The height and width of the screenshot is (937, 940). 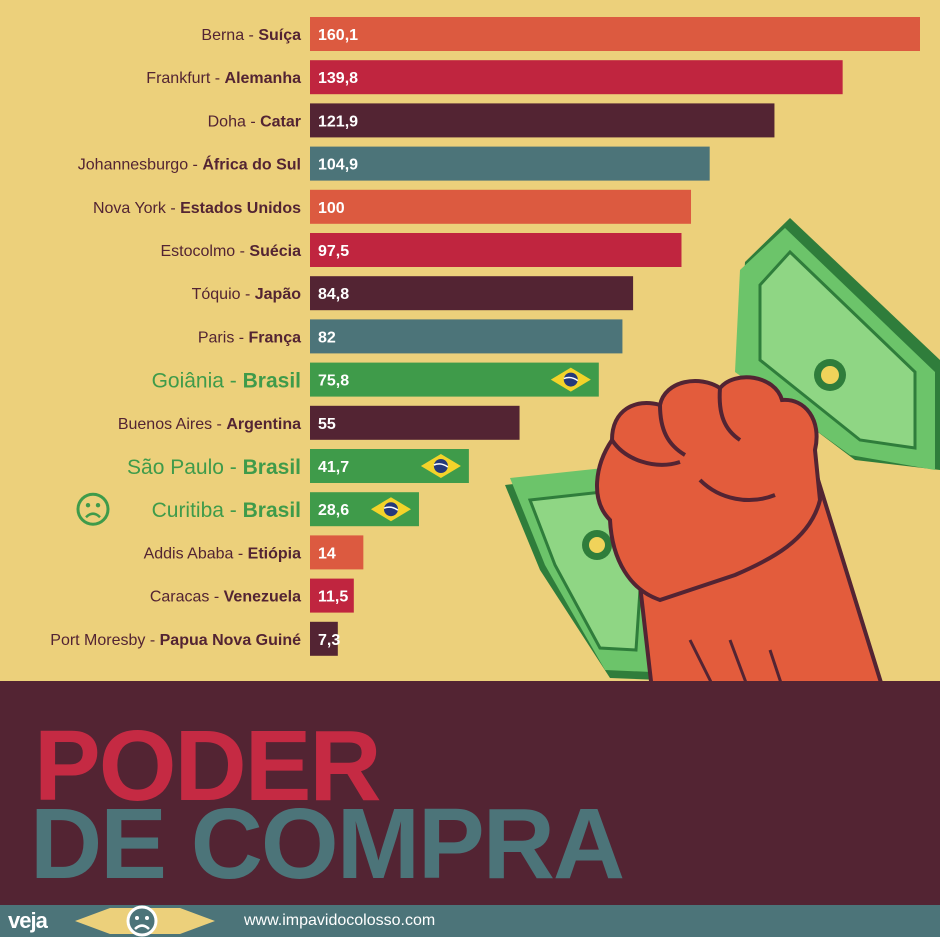 What do you see at coordinates (185, 467) in the screenshot?
I see `category-city: São Paulo -` at bounding box center [185, 467].